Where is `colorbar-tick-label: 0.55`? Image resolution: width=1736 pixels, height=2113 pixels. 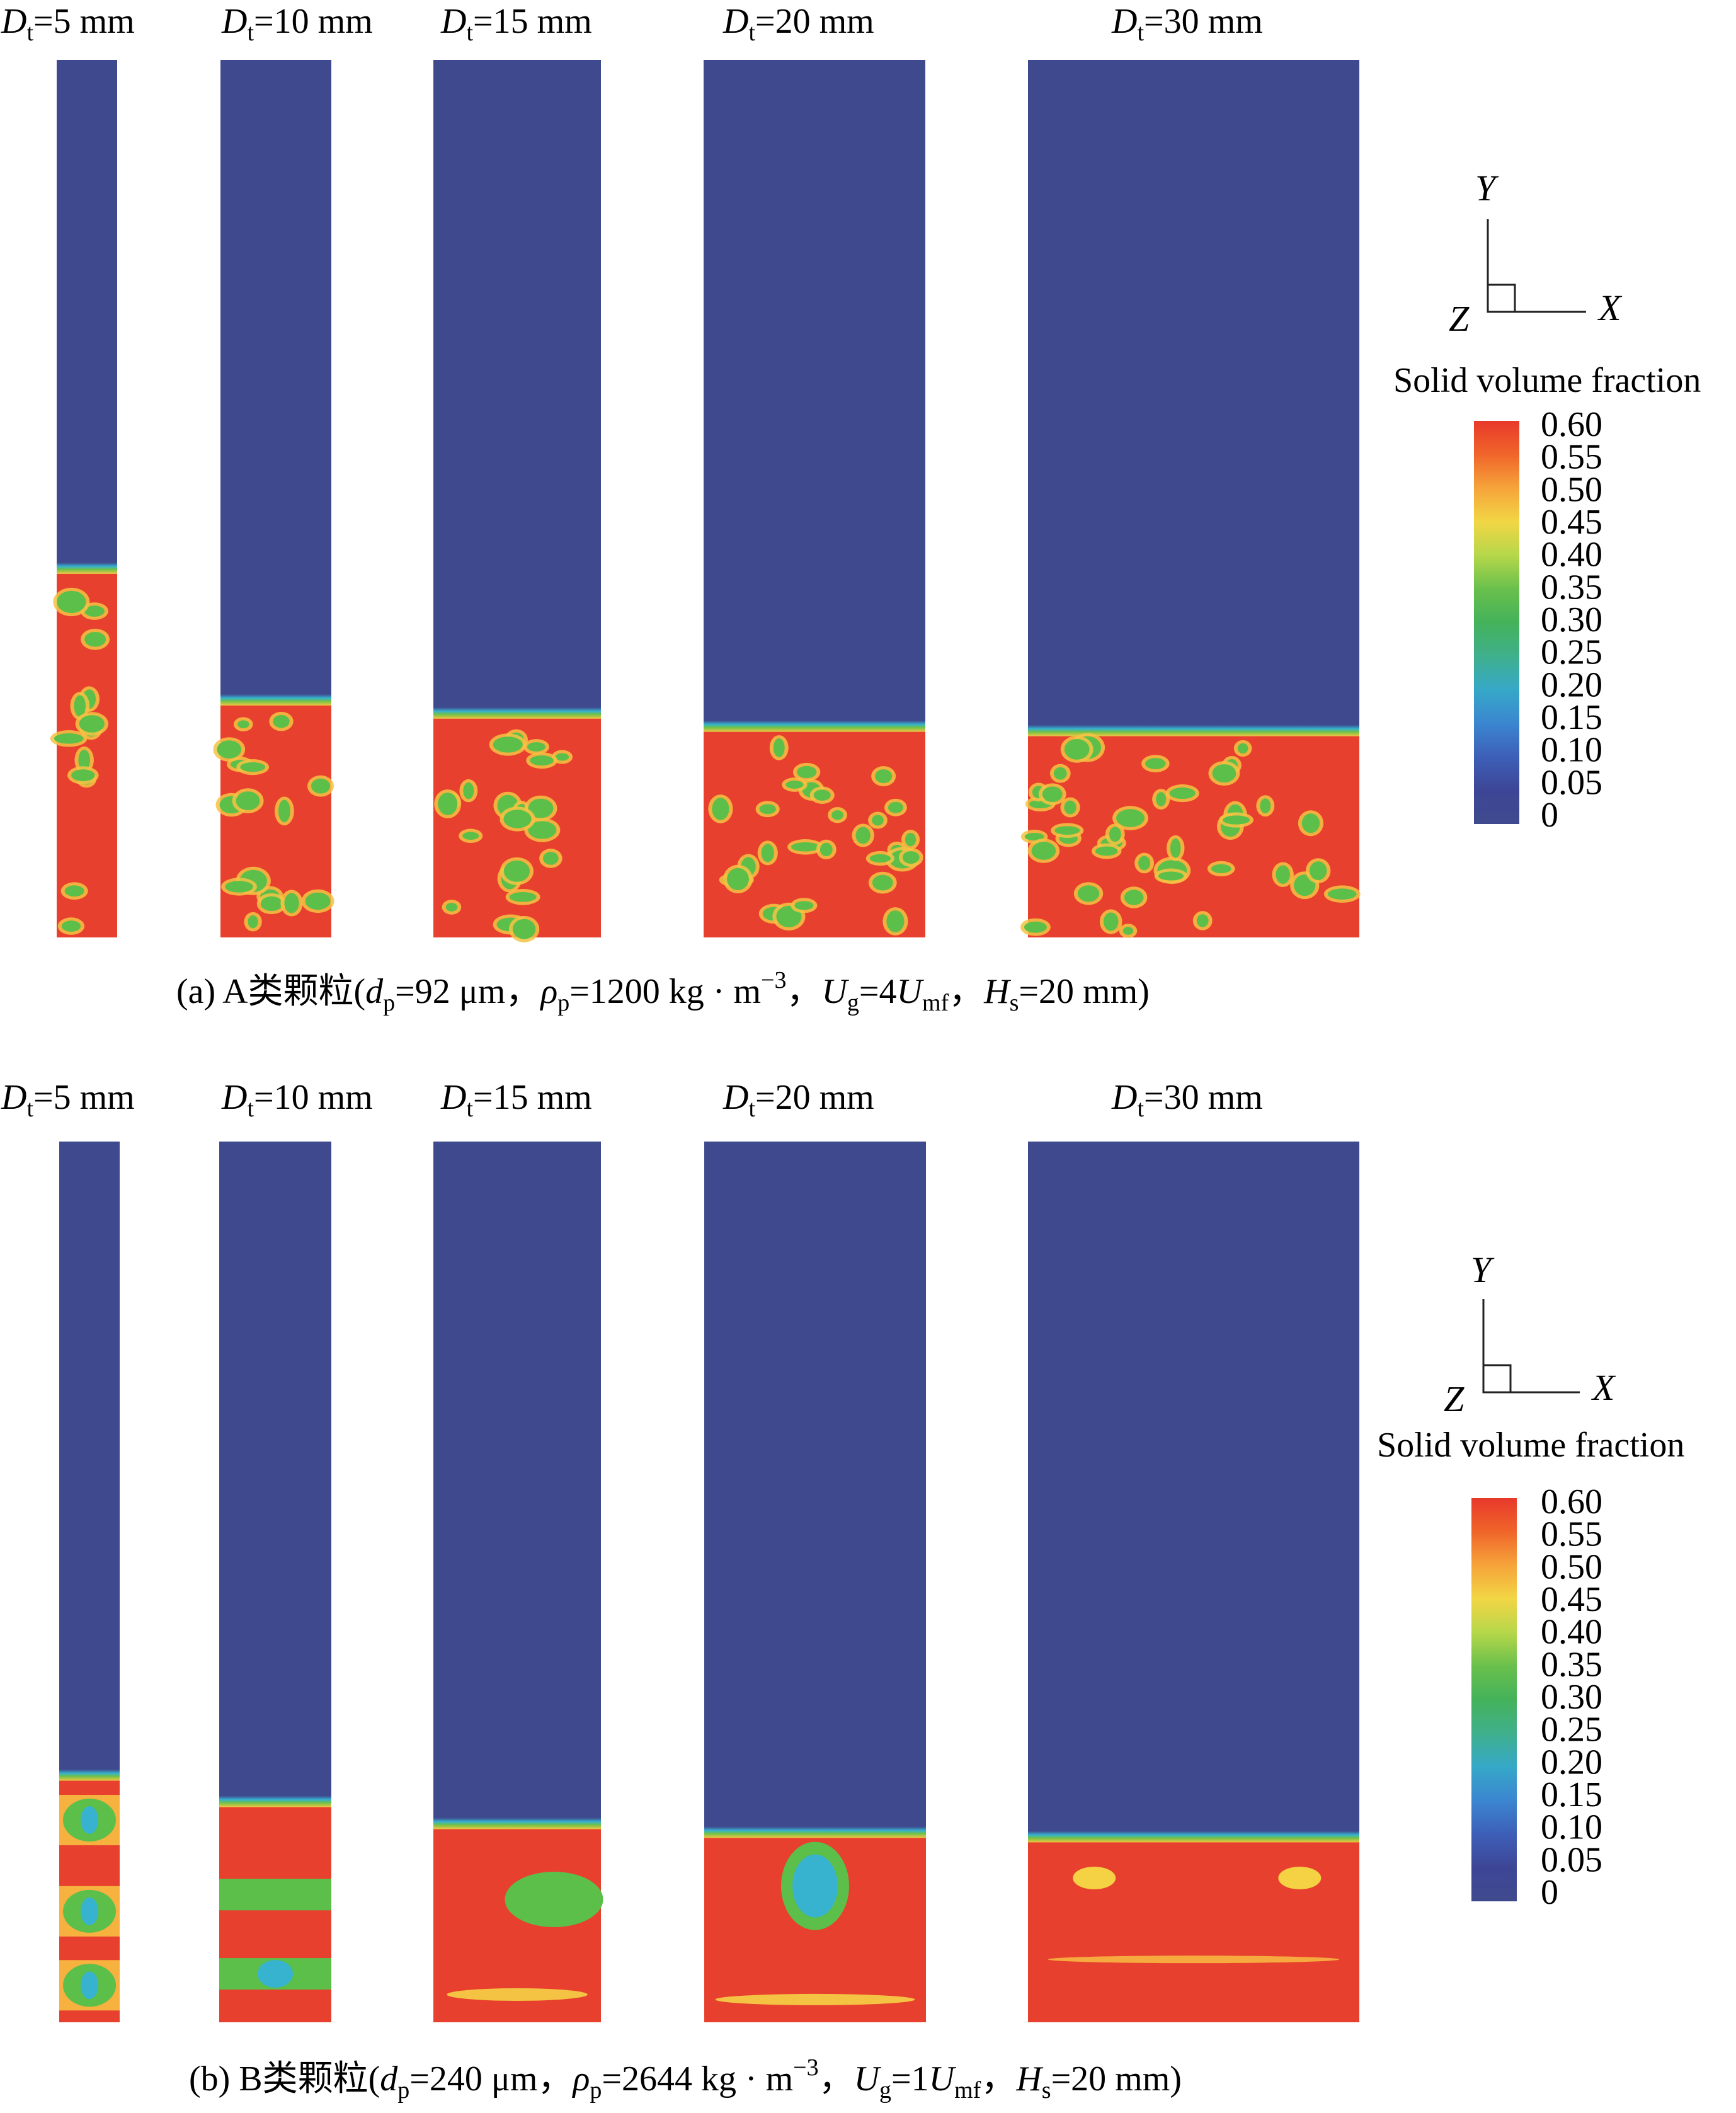 colorbar-tick-label: 0.55 is located at coordinates (1571, 1534).